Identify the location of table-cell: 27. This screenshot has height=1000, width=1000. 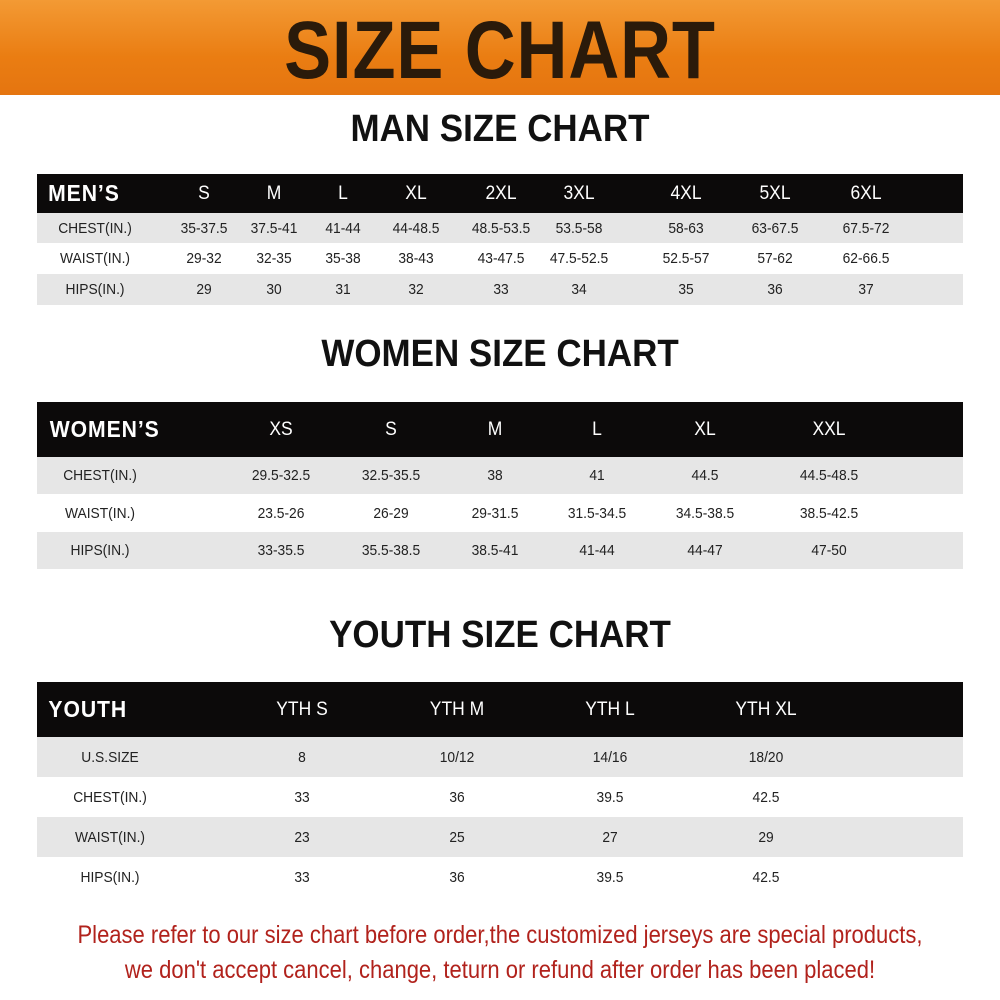
(610, 837).